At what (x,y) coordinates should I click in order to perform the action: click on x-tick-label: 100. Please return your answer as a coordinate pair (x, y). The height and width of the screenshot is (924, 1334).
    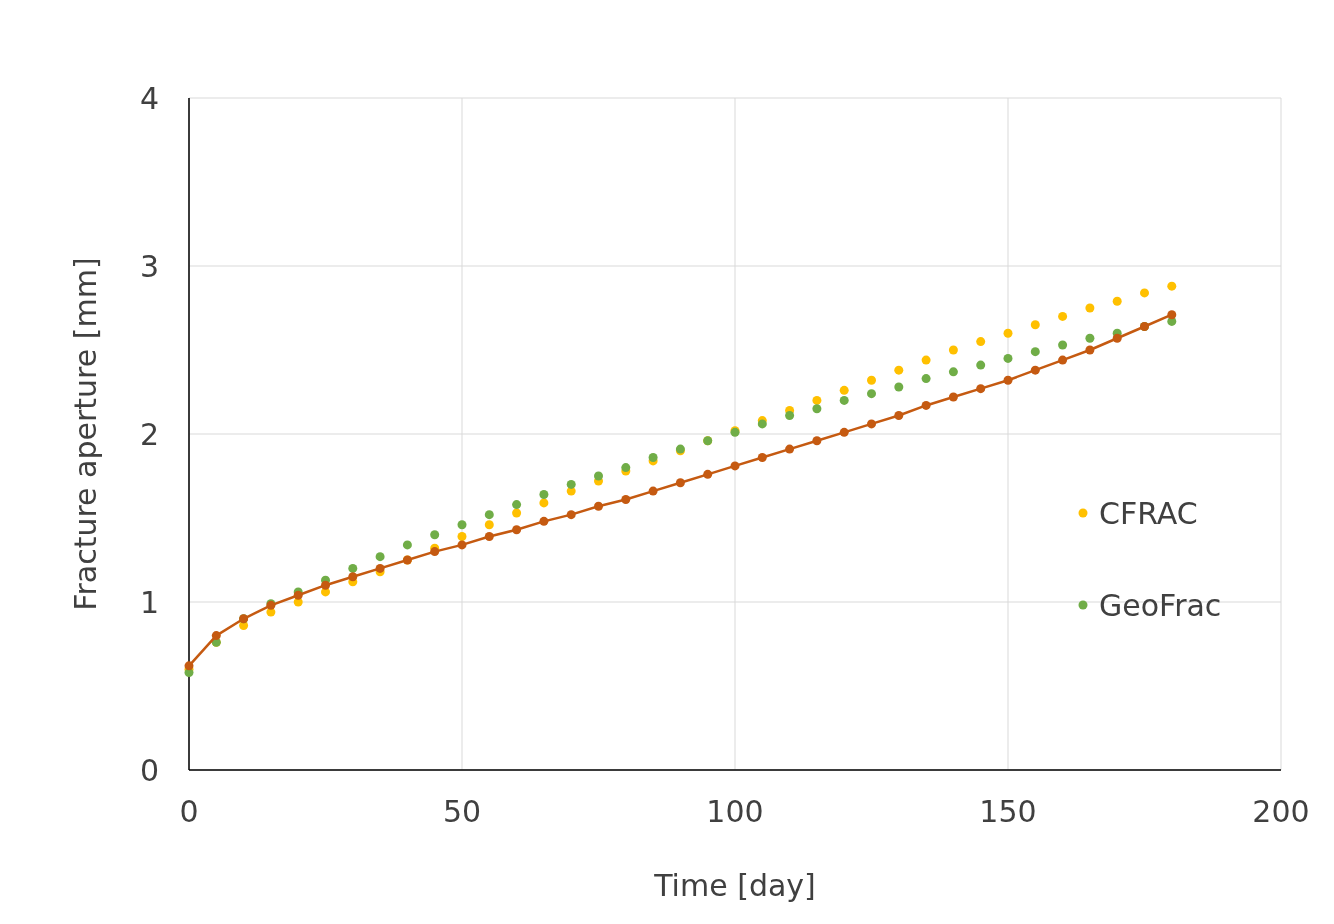
    Looking at the image, I should click on (735, 811).